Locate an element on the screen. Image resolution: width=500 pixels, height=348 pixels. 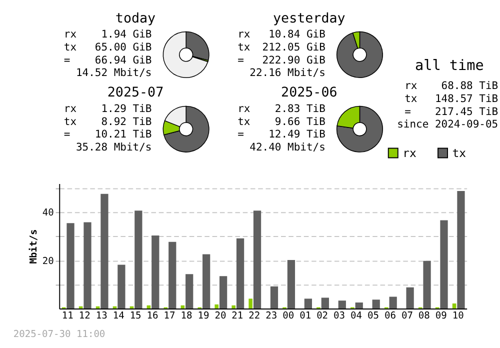
text: rx 68.88 TiB is located at coordinates (451, 86).